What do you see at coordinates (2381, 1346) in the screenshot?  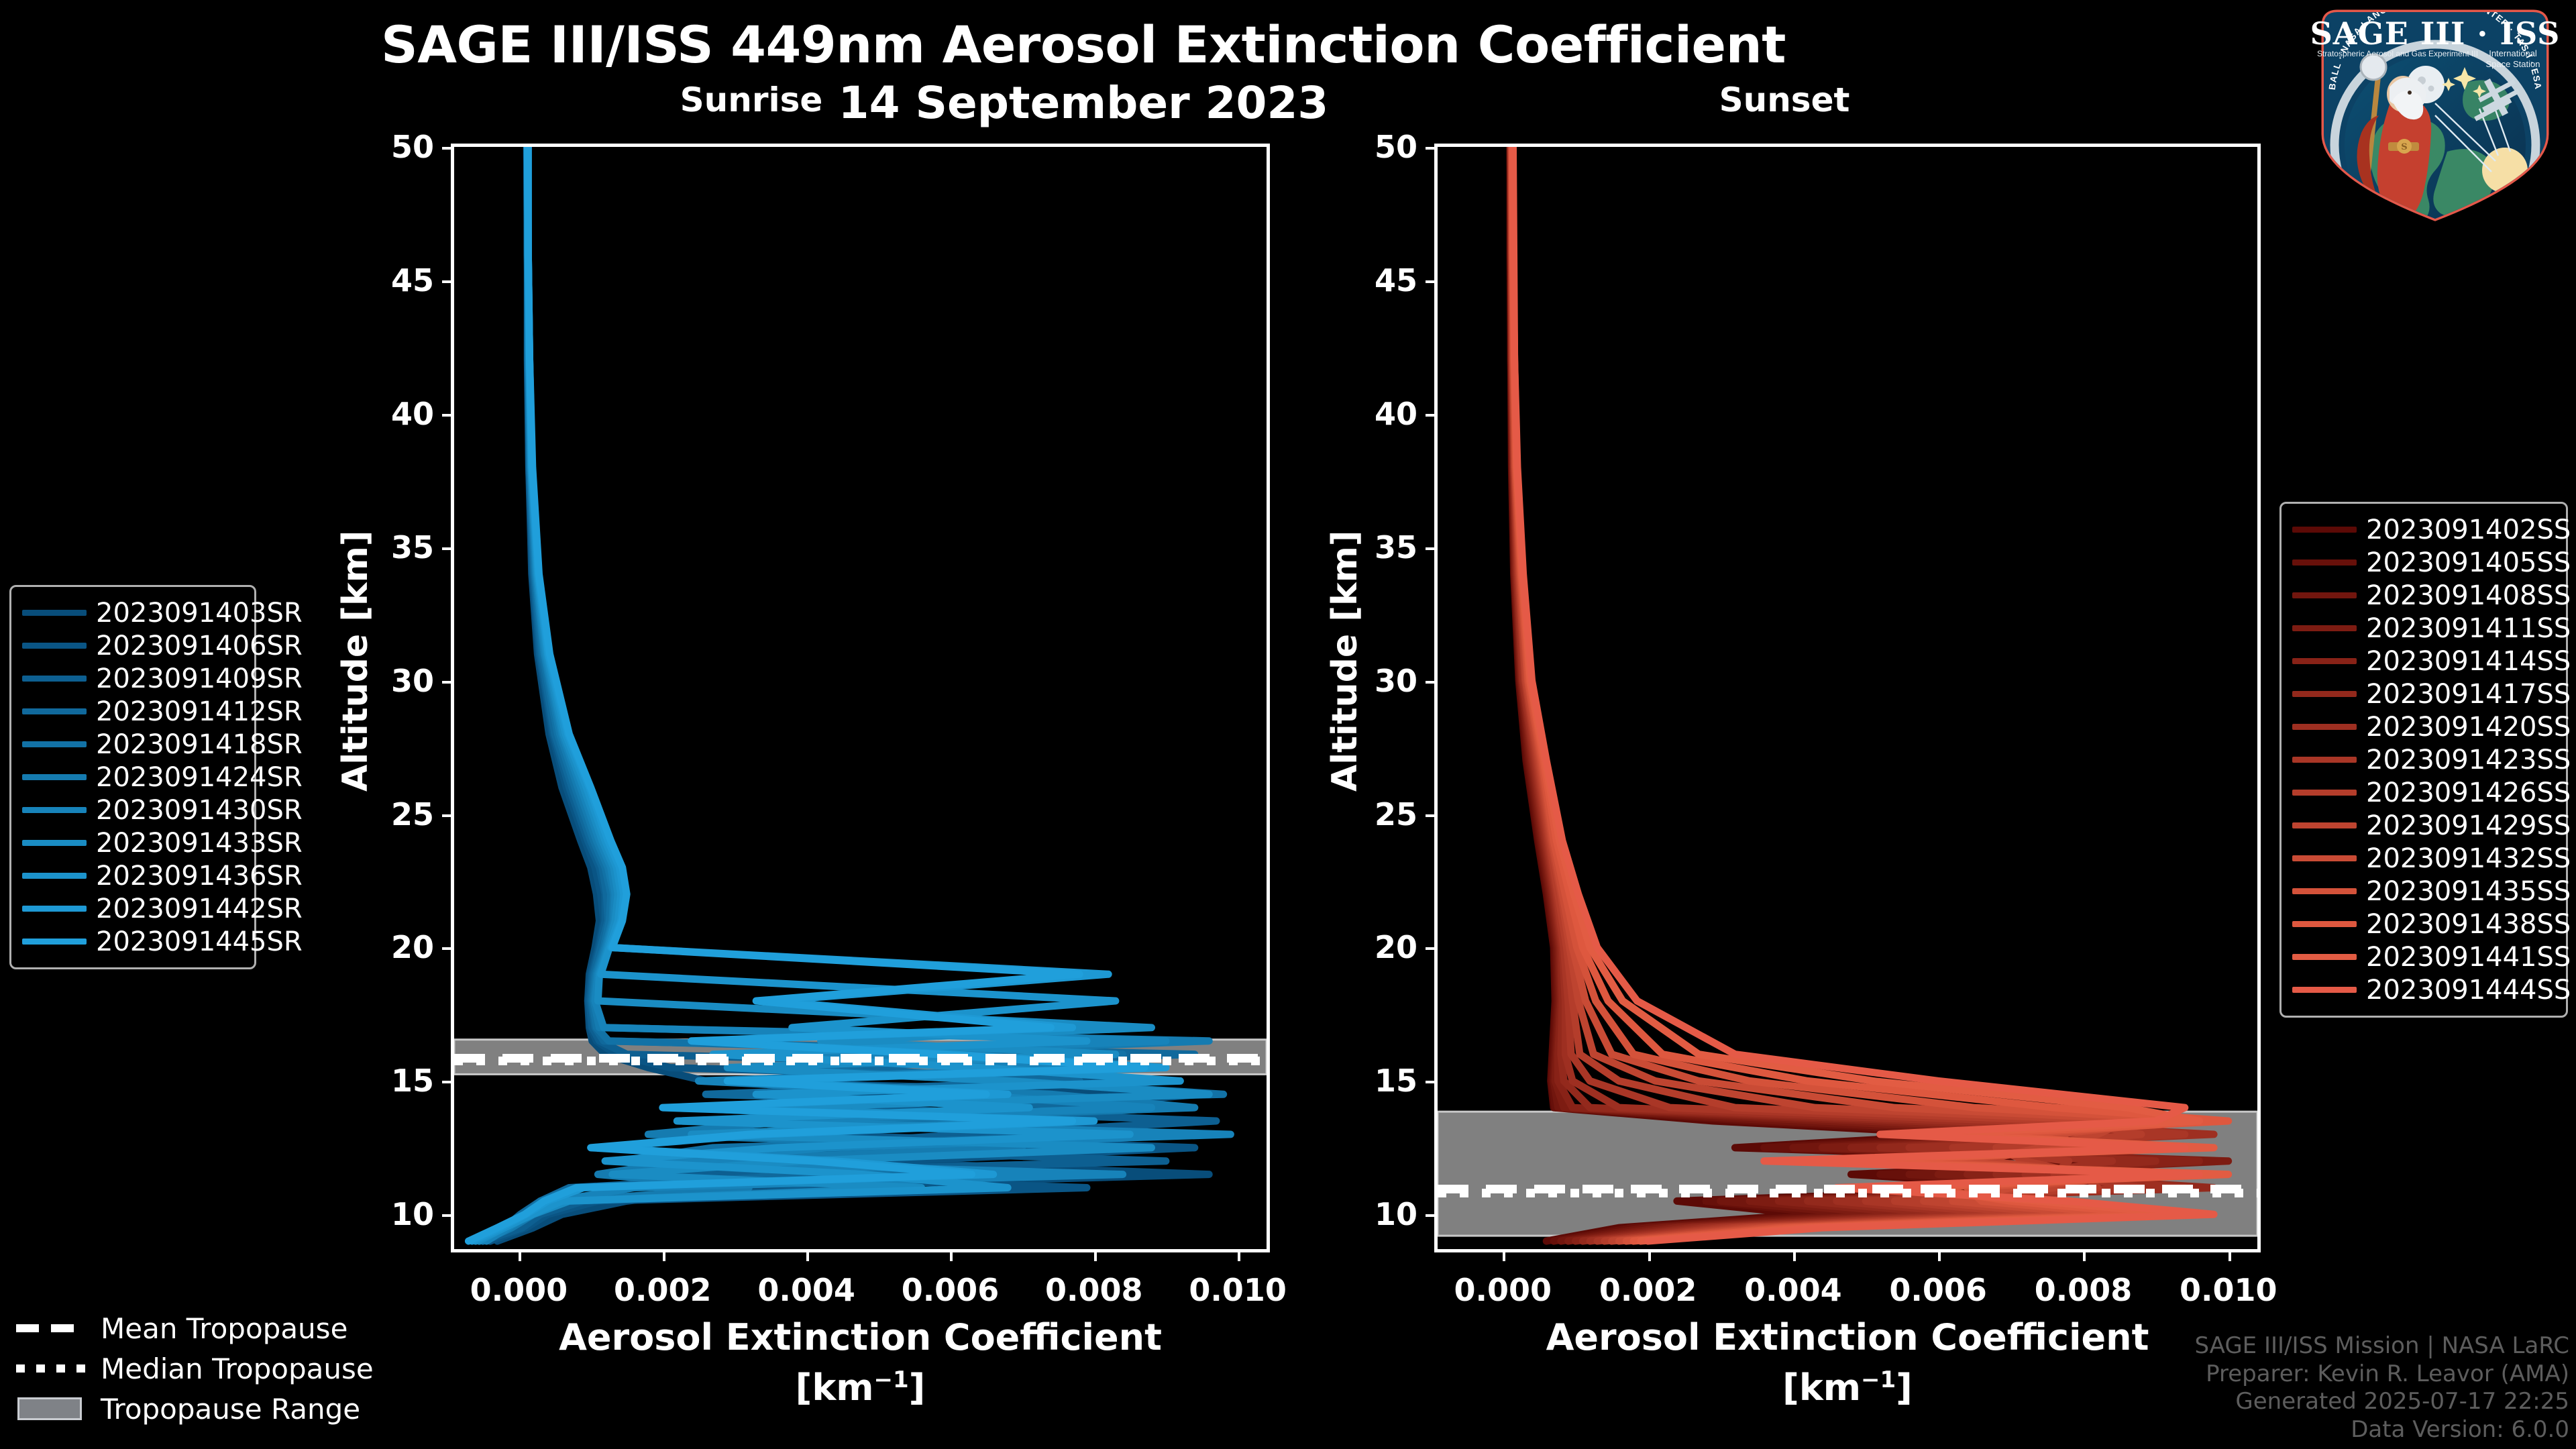 I see `credits-line-mission: SAGE III/ISS Mission | NASA LaRC` at bounding box center [2381, 1346].